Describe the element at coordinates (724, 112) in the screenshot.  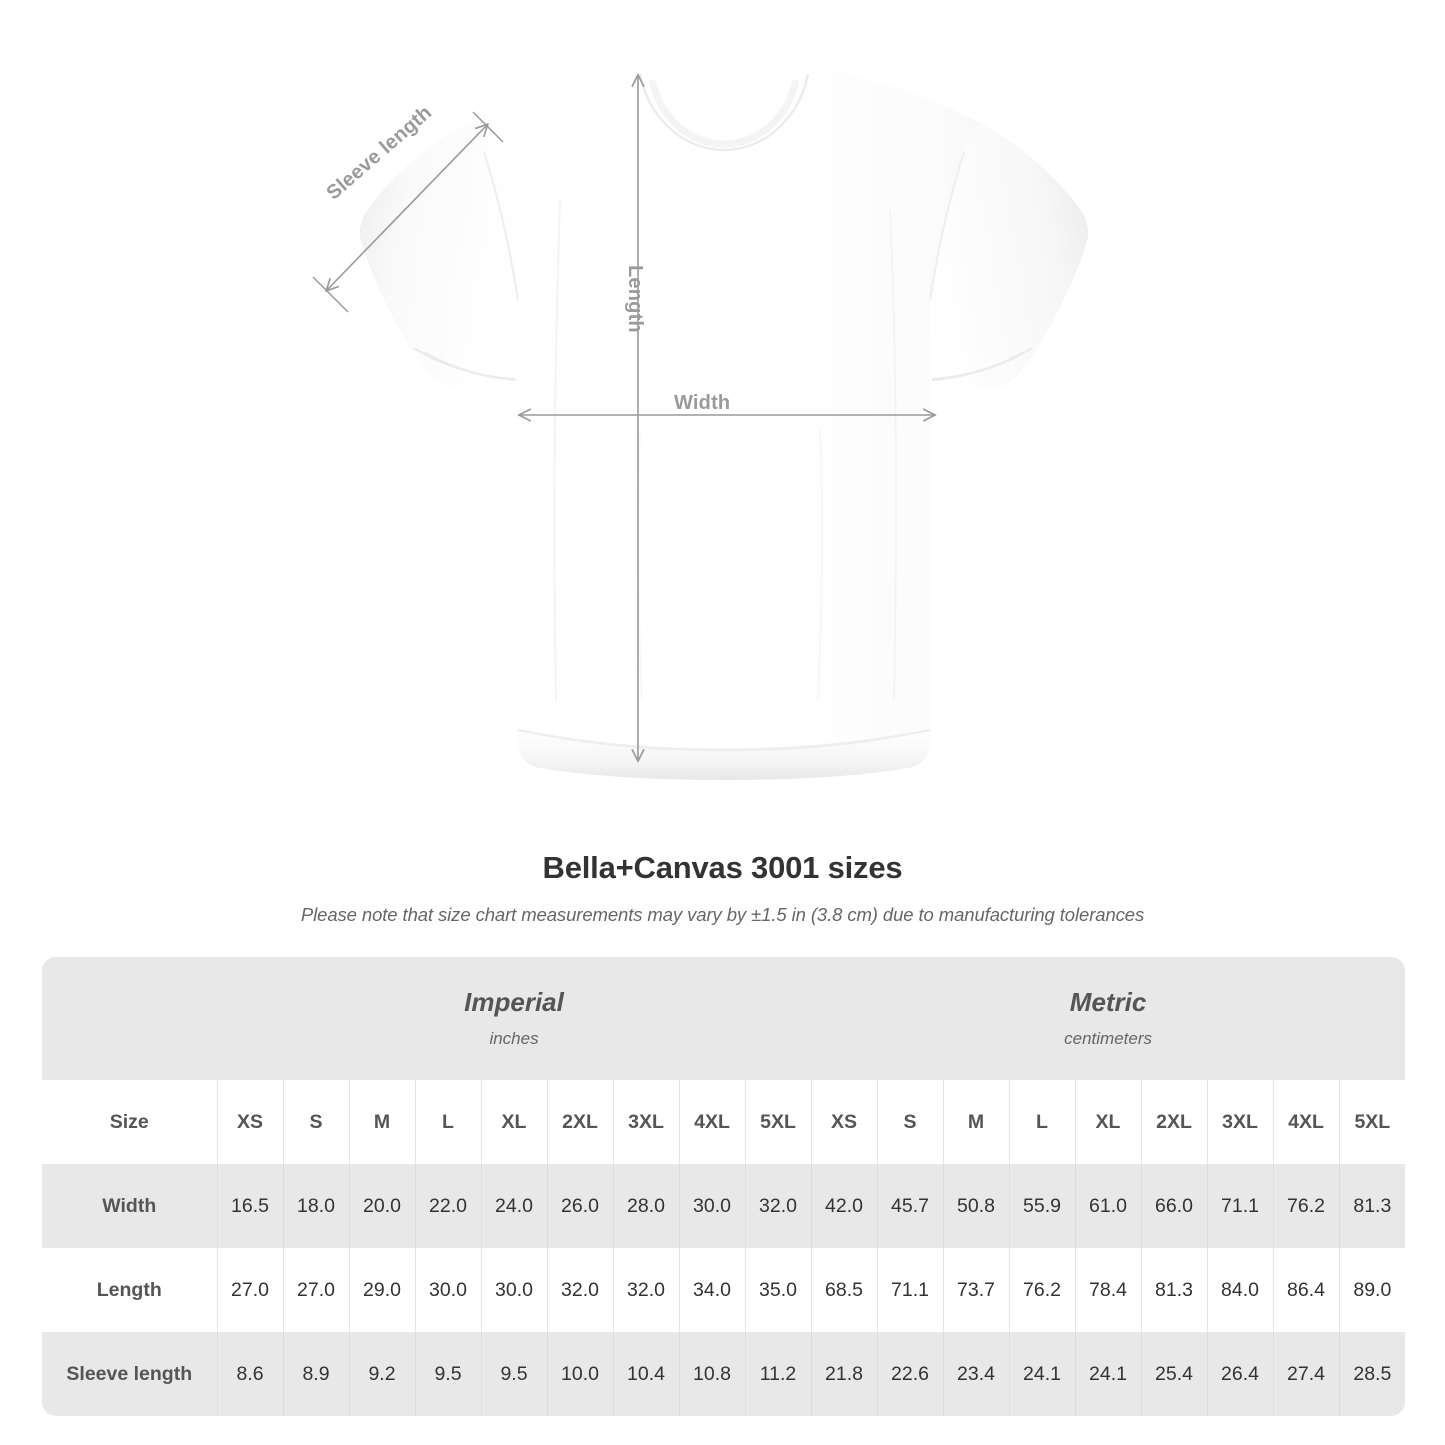
I see `neckline` at that location.